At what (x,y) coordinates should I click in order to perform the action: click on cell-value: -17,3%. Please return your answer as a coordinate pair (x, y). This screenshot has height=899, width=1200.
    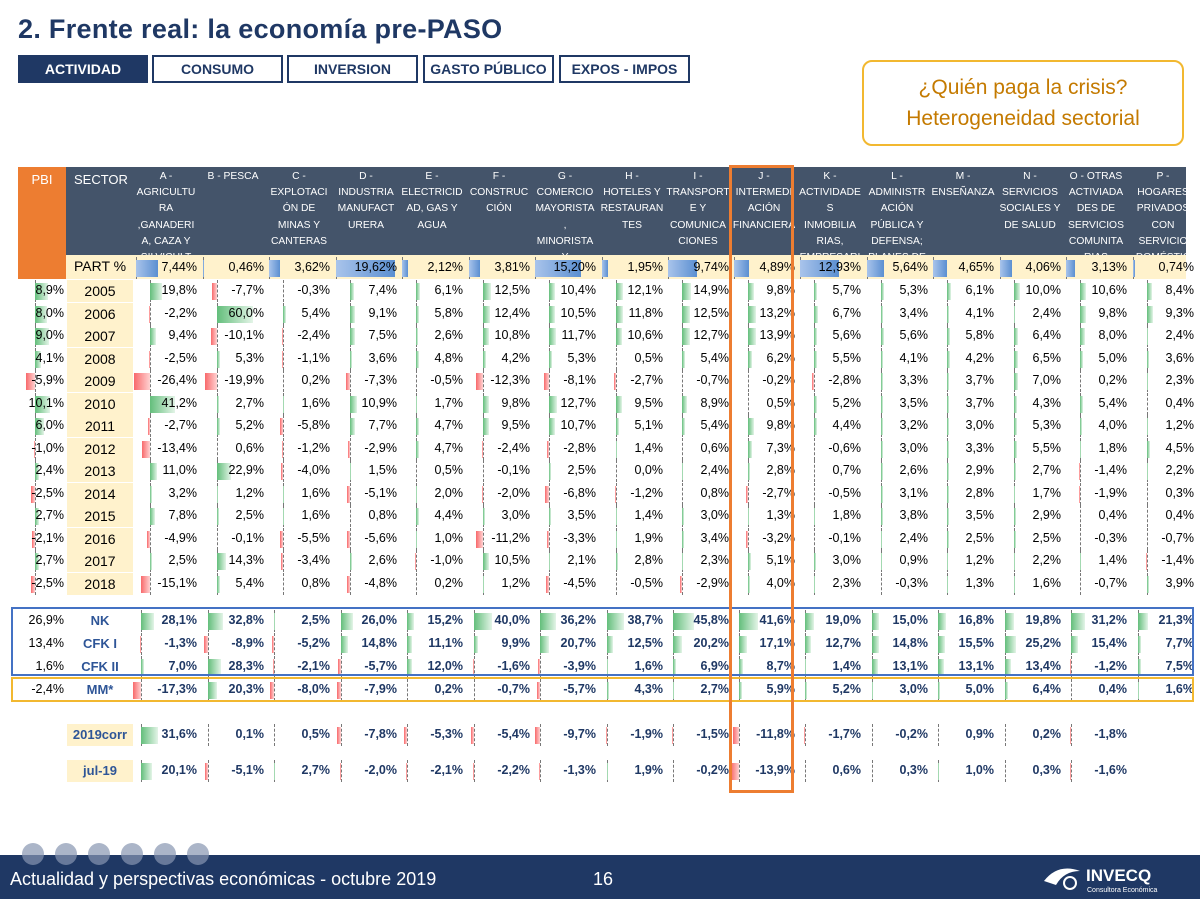
    Looking at the image, I should click on (177, 689).